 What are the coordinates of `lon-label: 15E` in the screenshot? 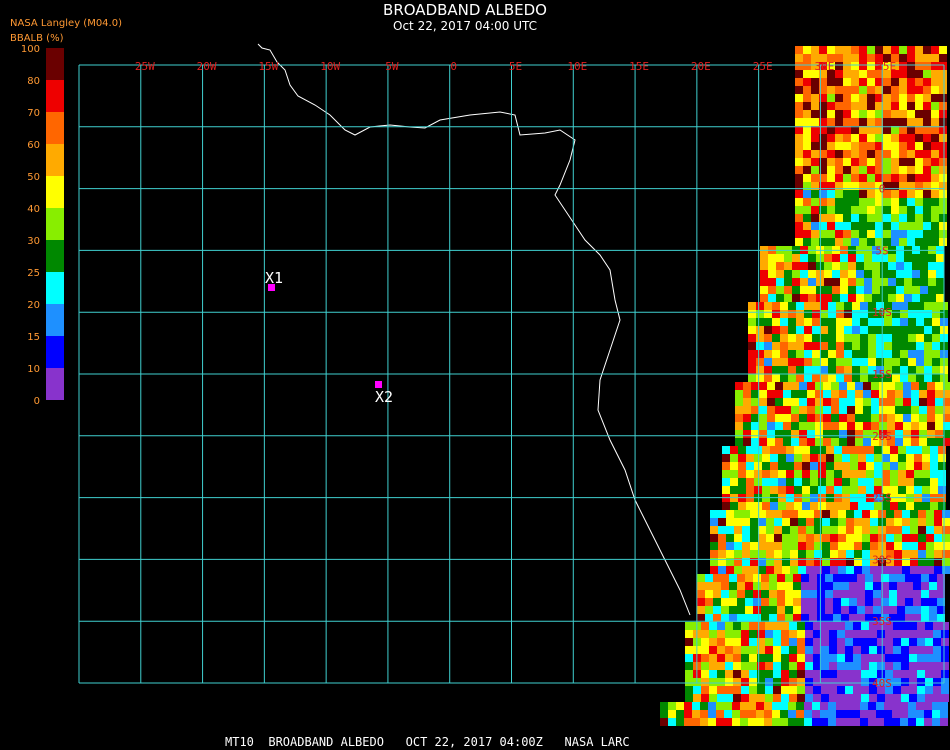 It's located at (639, 66).